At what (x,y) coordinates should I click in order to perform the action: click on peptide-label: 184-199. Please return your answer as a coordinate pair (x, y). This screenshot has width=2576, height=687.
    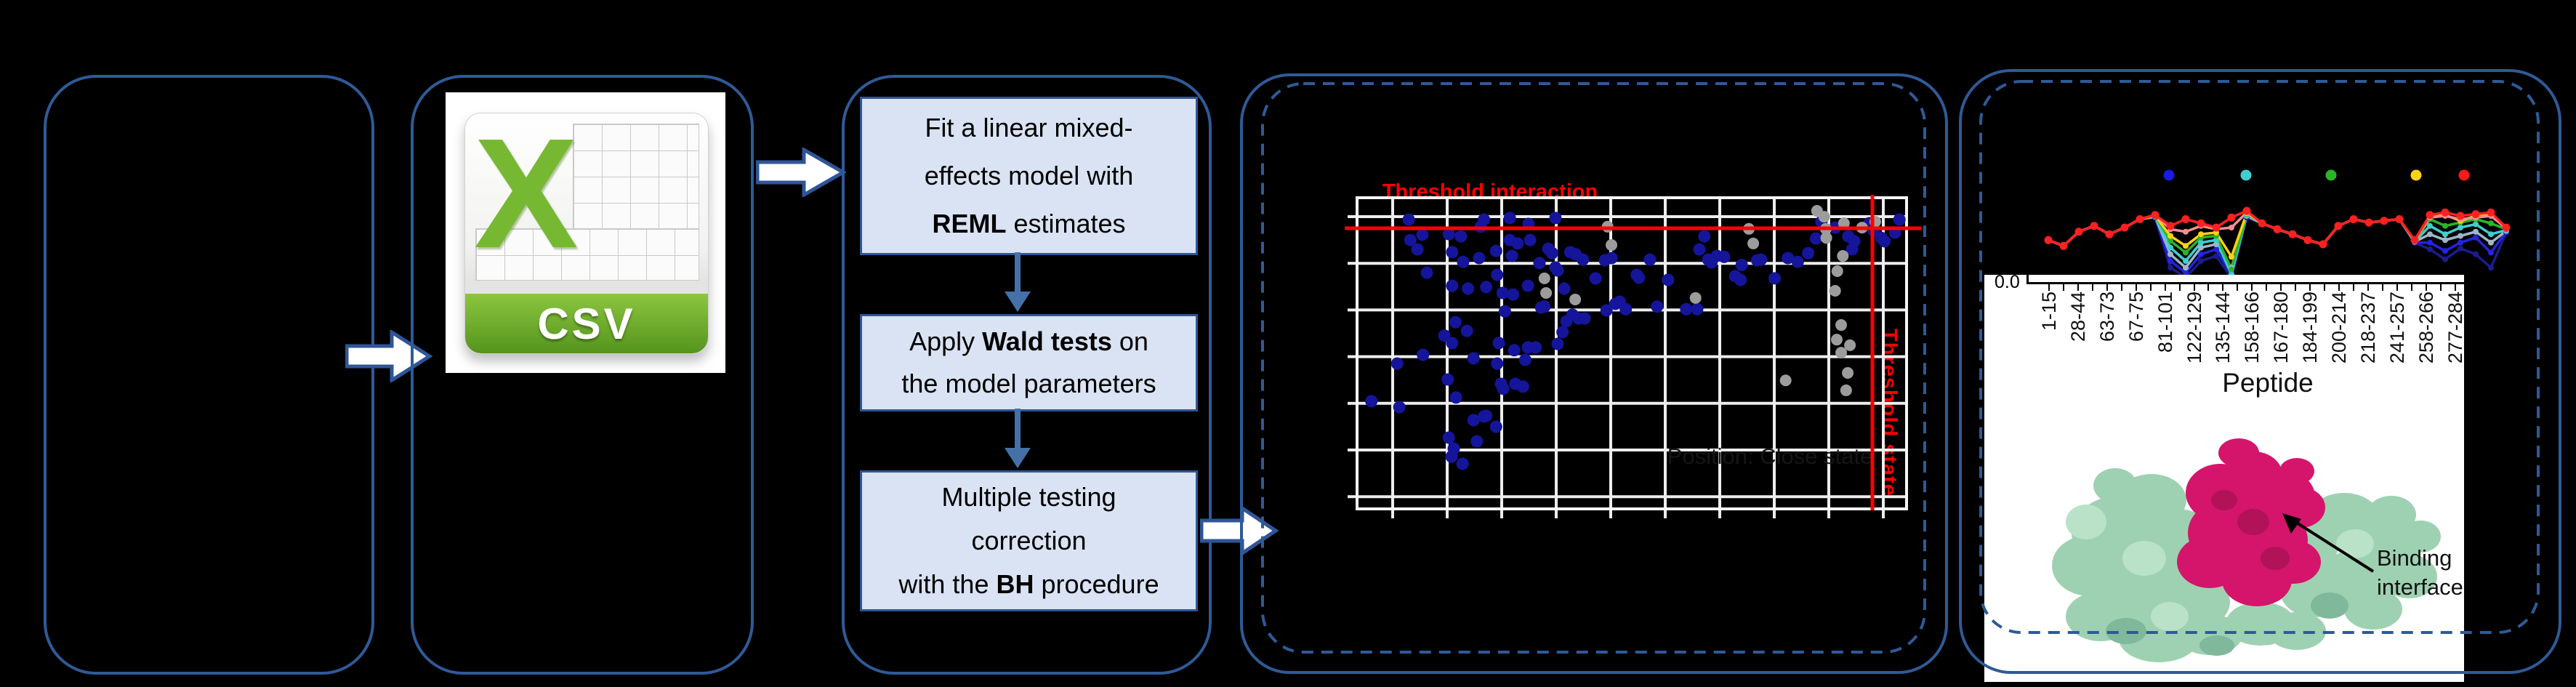
    Looking at the image, I should click on (2310, 328).